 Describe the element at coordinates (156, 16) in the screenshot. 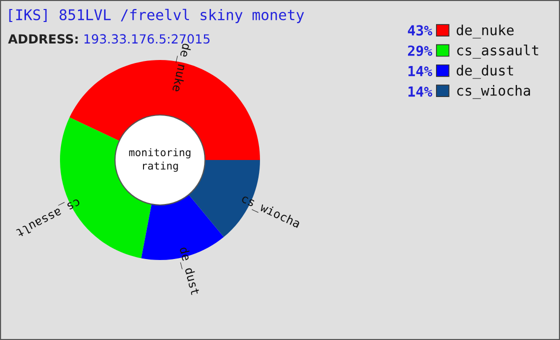

I see `chart-title: [IKS] 851LVL /freelvl skiny monety` at that location.